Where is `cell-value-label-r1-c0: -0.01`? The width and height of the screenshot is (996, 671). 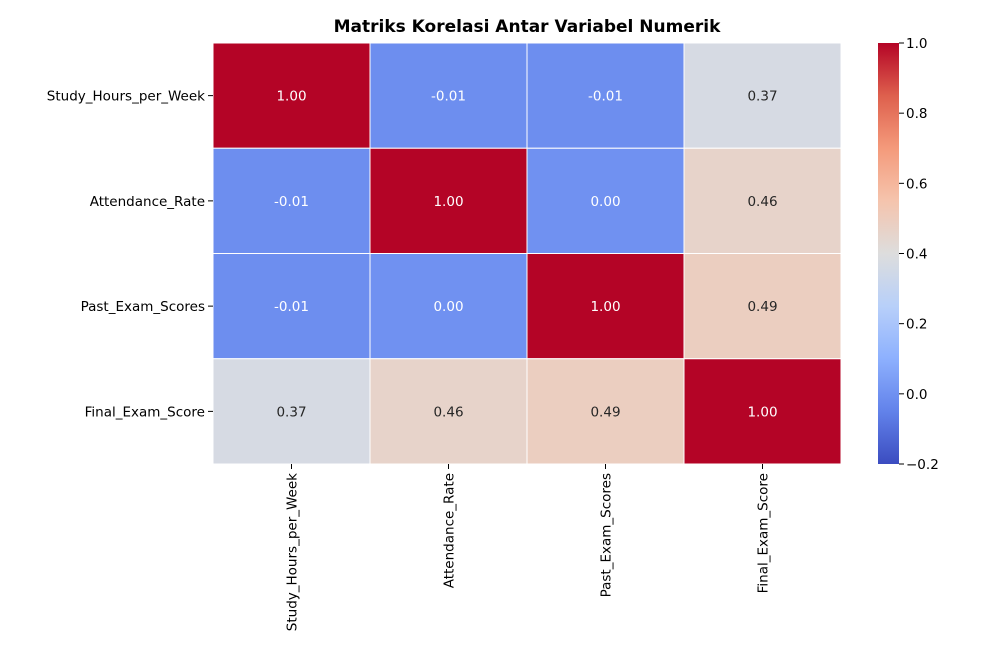 cell-value-label-r1-c0: -0.01 is located at coordinates (291, 202).